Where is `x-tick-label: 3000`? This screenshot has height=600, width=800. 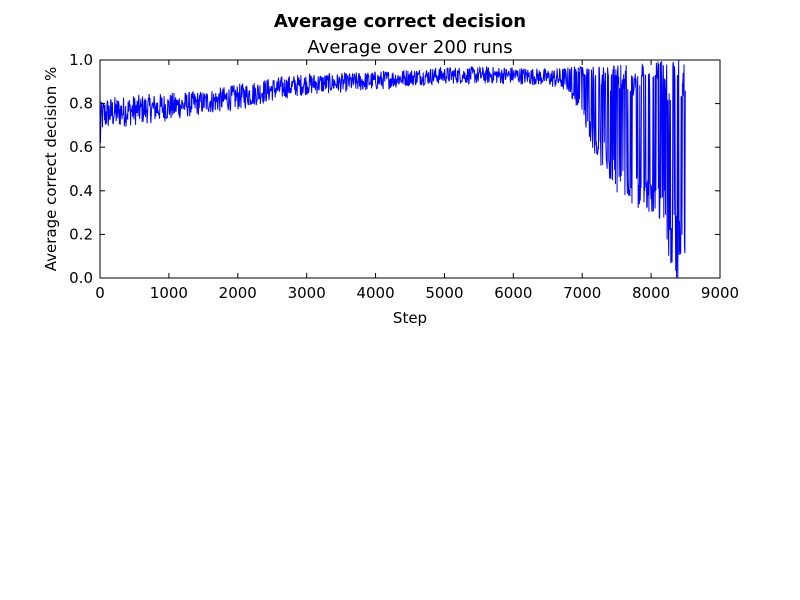 x-tick-label: 3000 is located at coordinates (307, 293).